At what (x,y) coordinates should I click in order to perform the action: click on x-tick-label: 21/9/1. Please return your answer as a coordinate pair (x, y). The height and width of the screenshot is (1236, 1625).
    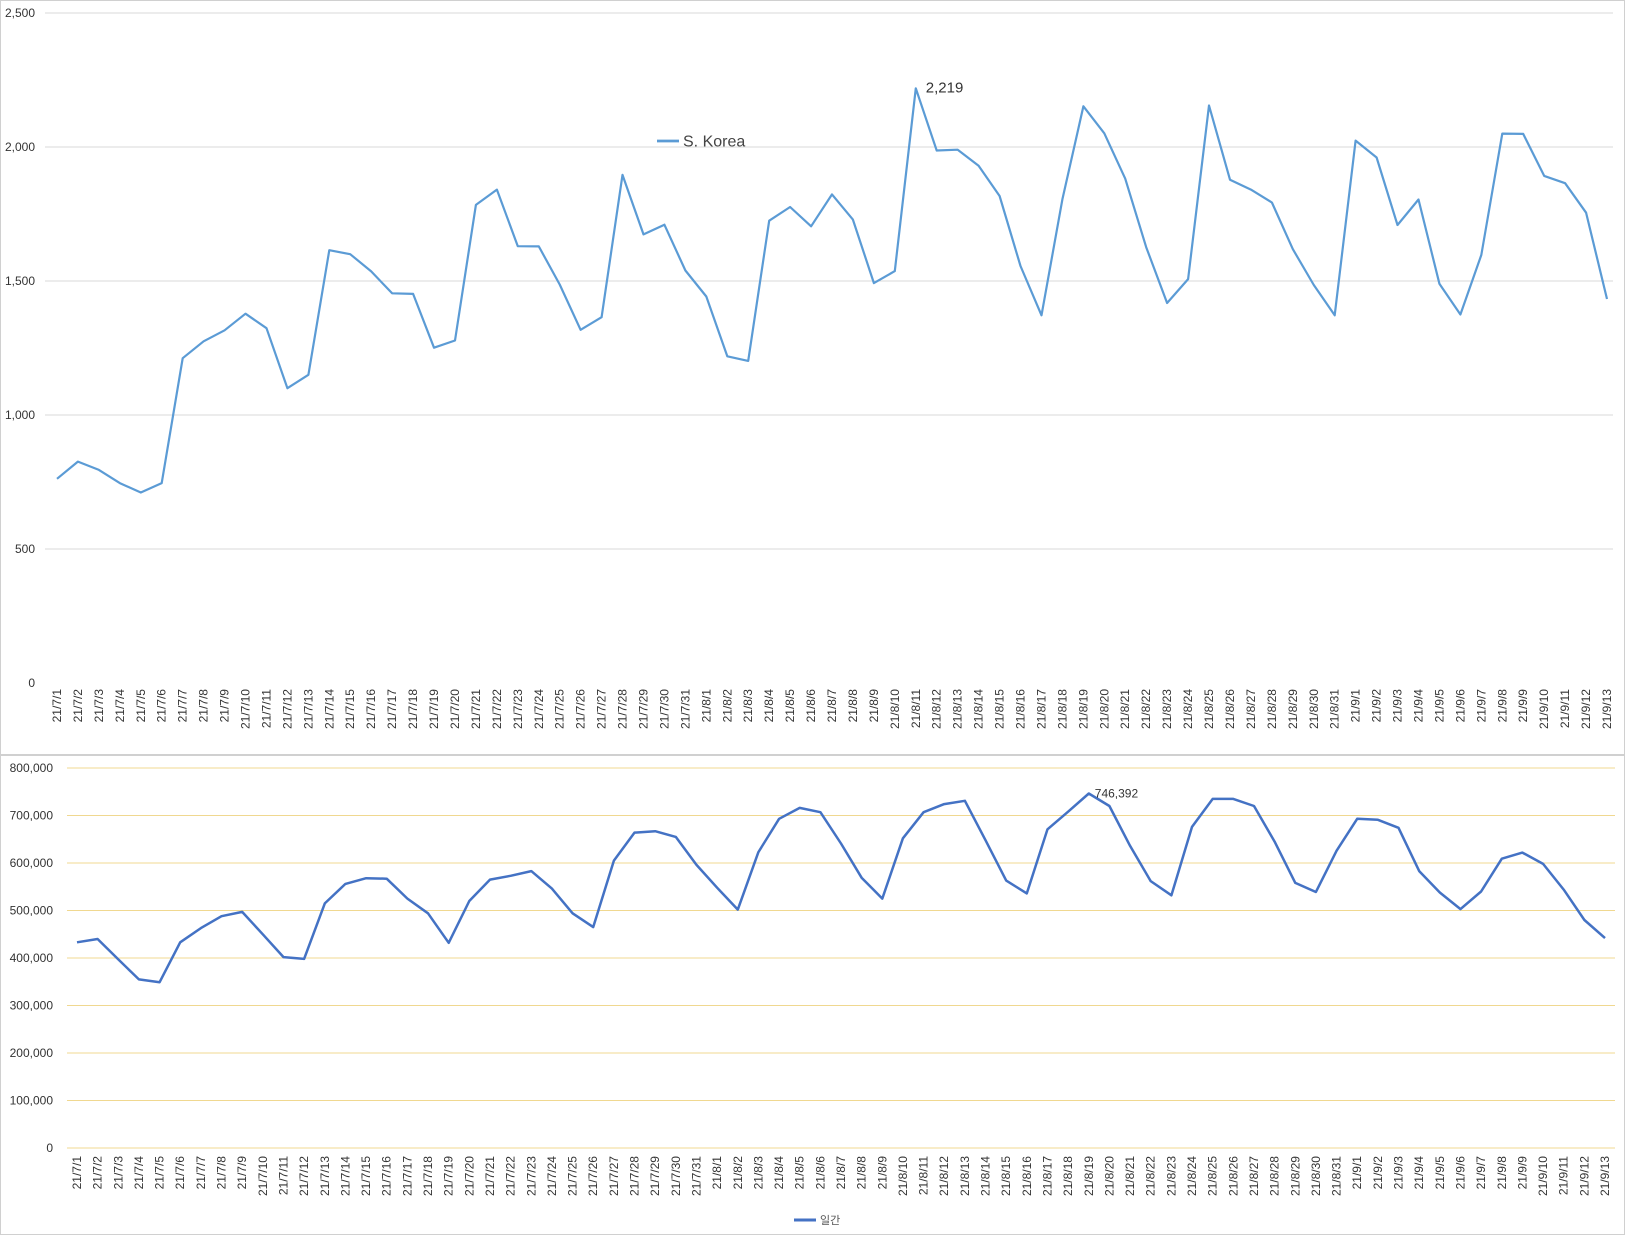
    Looking at the image, I should click on (1356, 706).